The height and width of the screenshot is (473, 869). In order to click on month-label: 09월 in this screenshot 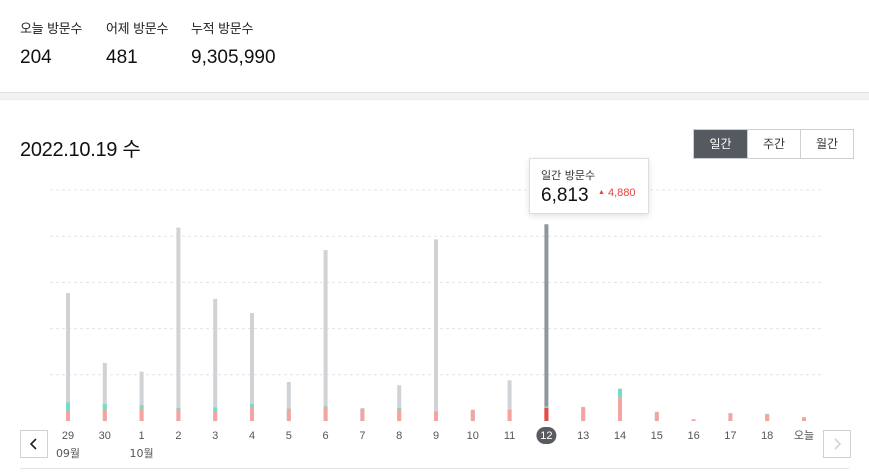, I will do `click(68, 453)`.